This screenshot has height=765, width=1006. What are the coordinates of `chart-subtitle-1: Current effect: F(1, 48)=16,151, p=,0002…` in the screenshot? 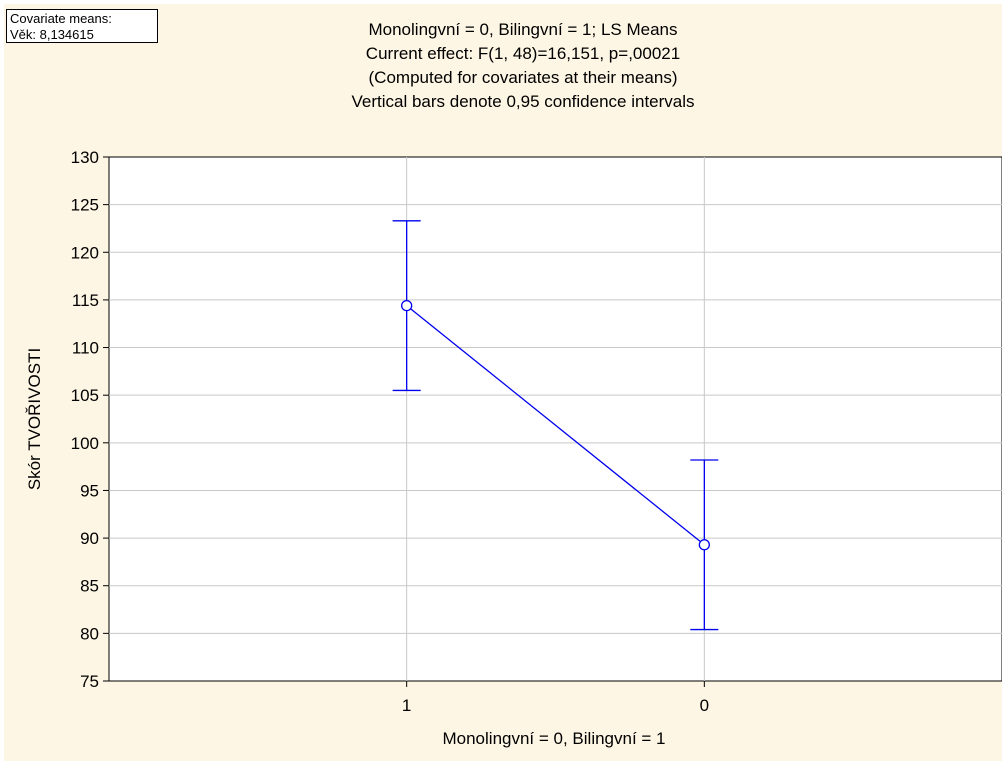 It's located at (523, 53).